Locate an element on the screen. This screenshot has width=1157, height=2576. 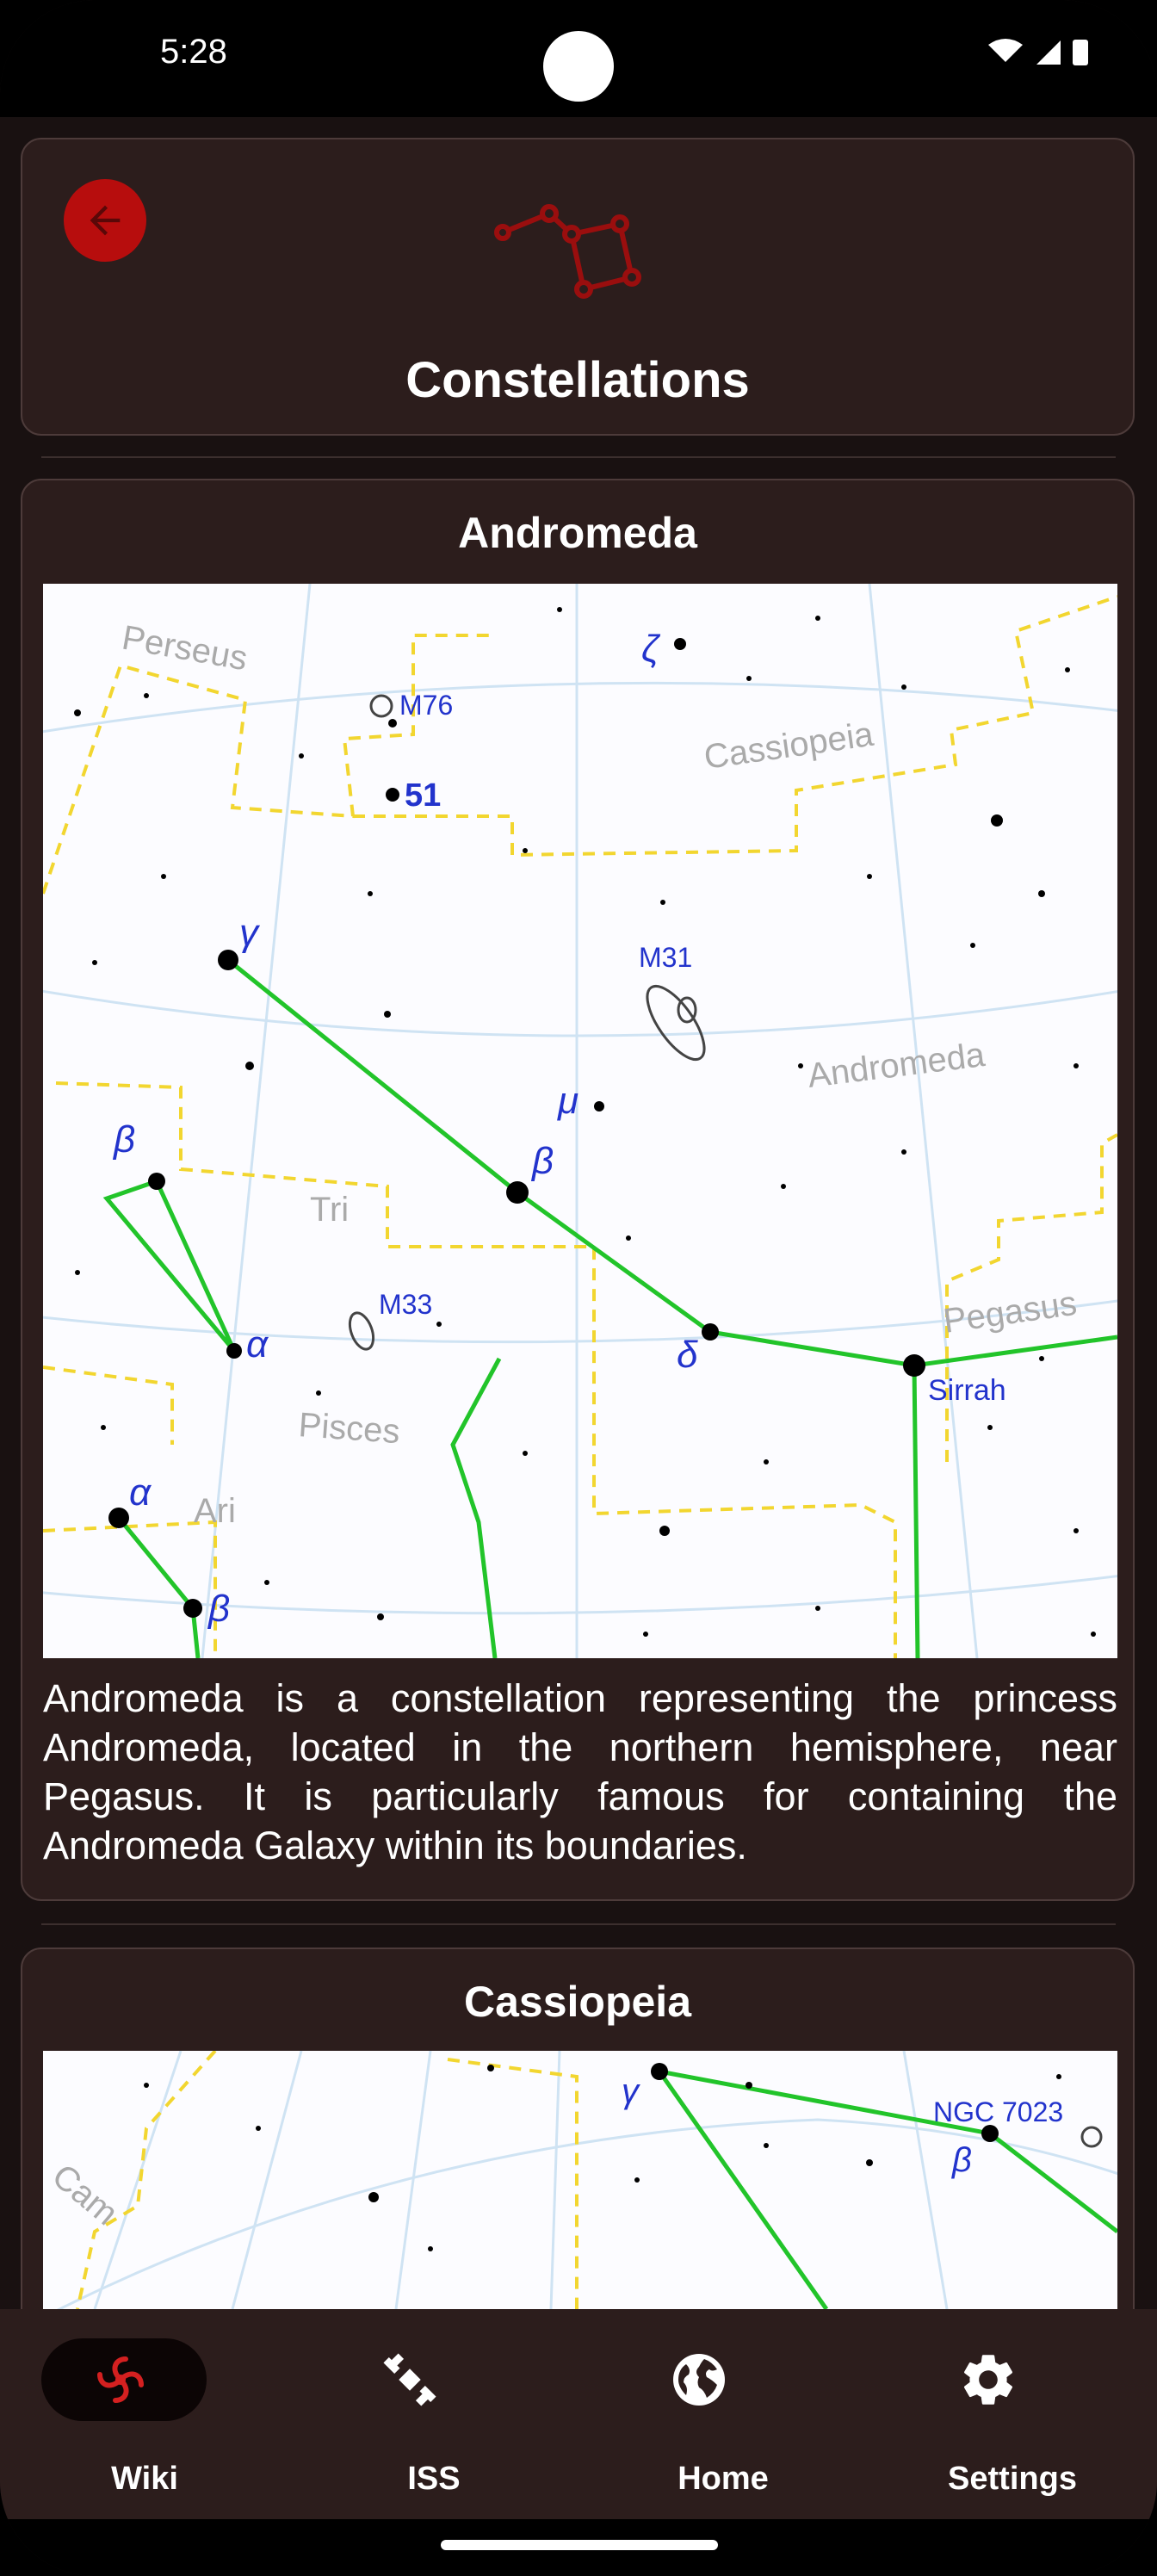
deep-sky-object is located at coordinates (1091, 2137).